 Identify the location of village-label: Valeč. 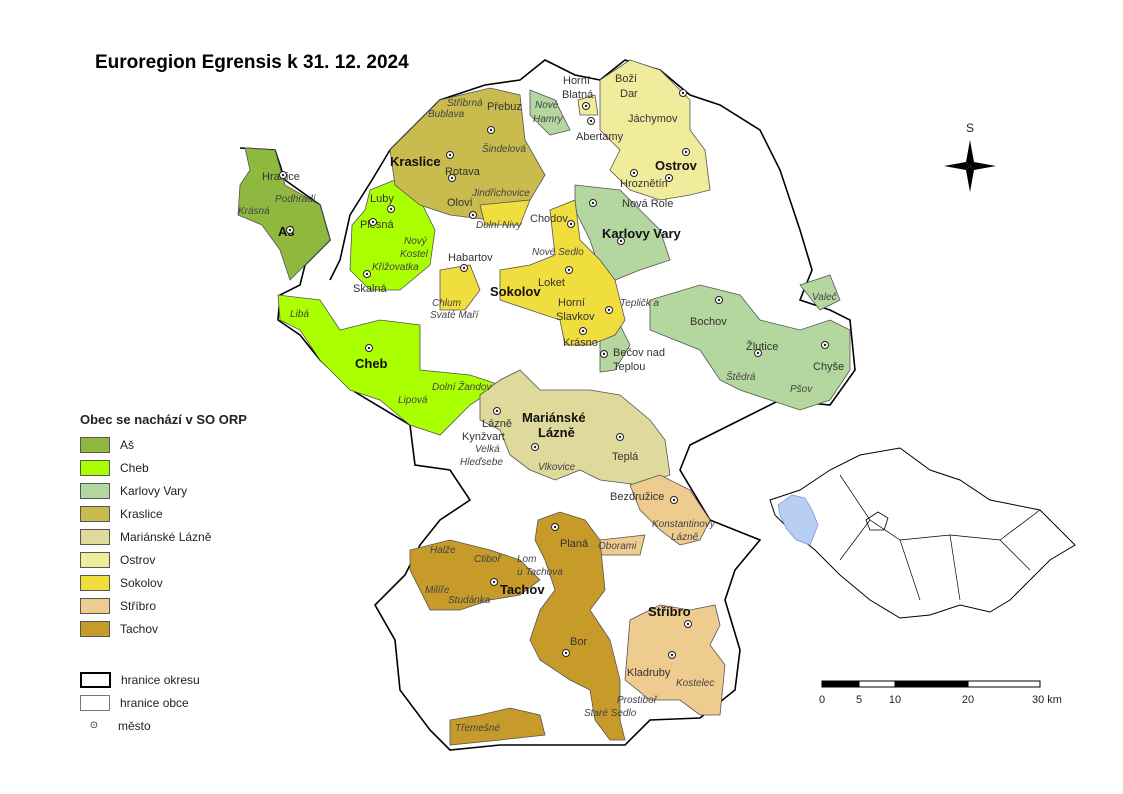
(824, 297).